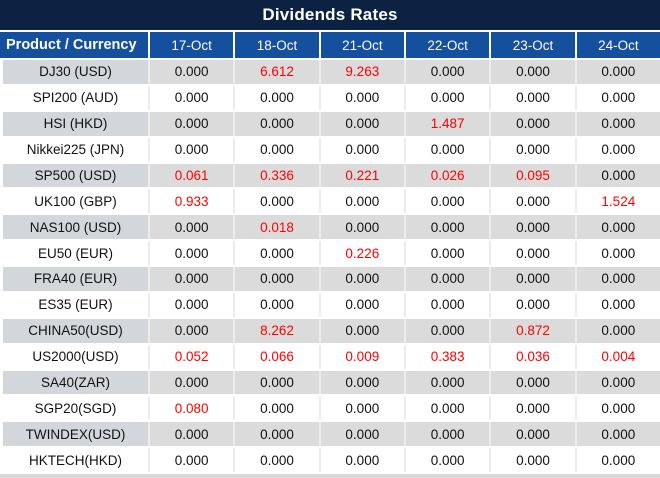 The width and height of the screenshot is (660, 478). I want to click on rate-value-cell: 6.612, so click(277, 72).